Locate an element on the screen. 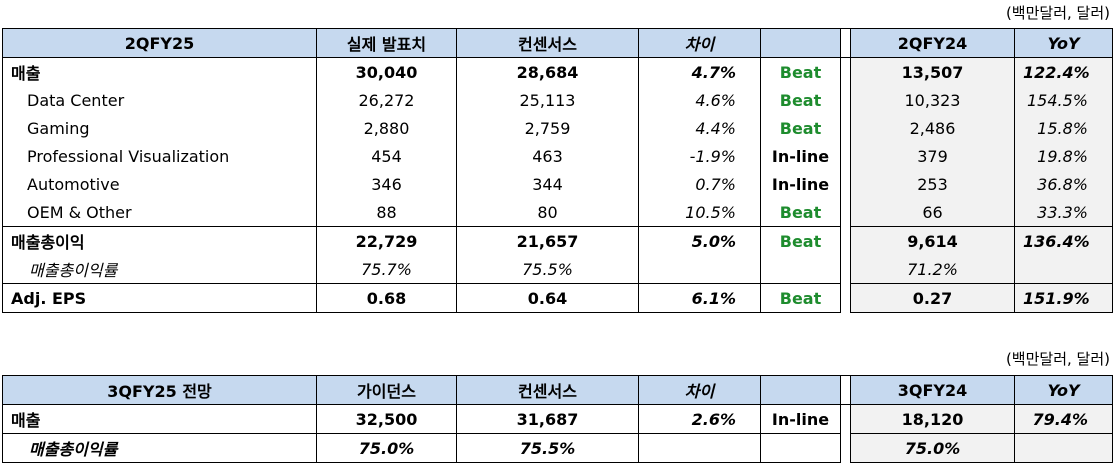  actual-value: 22,729 is located at coordinates (386, 240).